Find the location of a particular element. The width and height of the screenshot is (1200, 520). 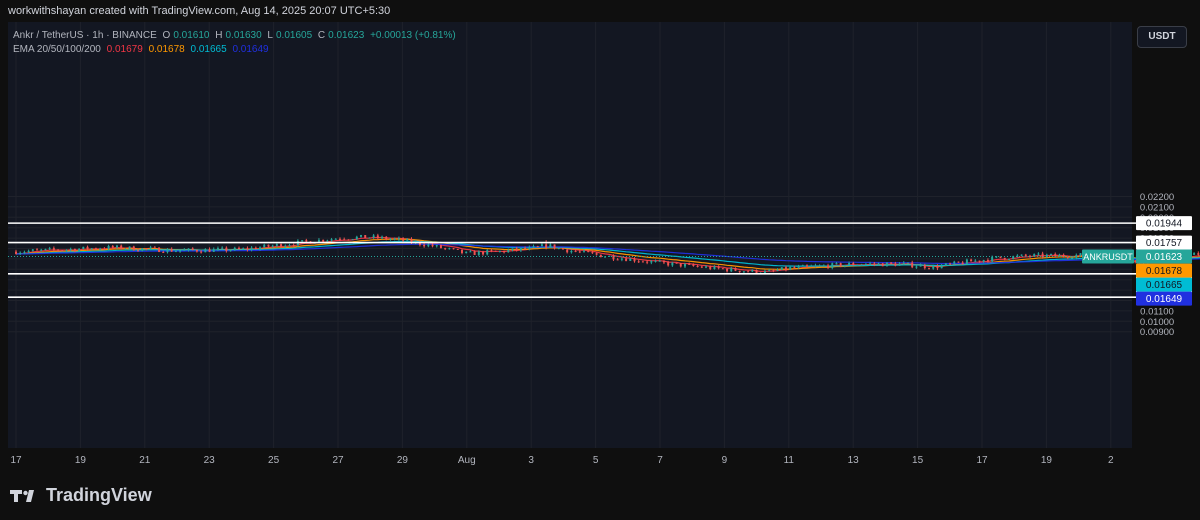

ema-price-label: 0.01649 is located at coordinates (1164, 299).